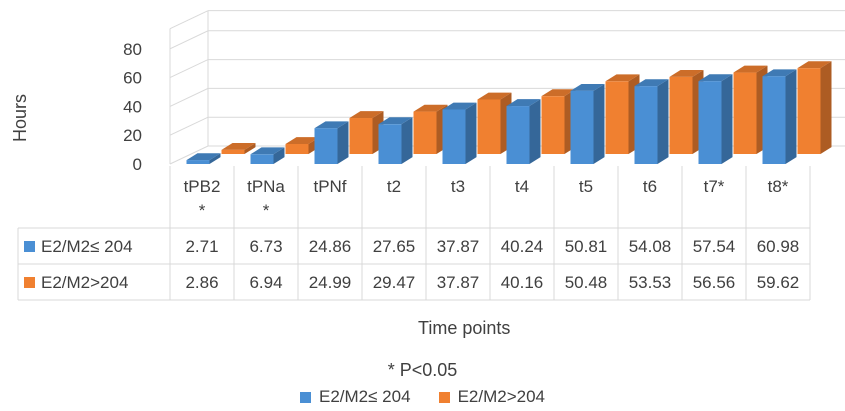 The image size is (845, 411). I want to click on x-axis-title: Time points, so click(464, 328).